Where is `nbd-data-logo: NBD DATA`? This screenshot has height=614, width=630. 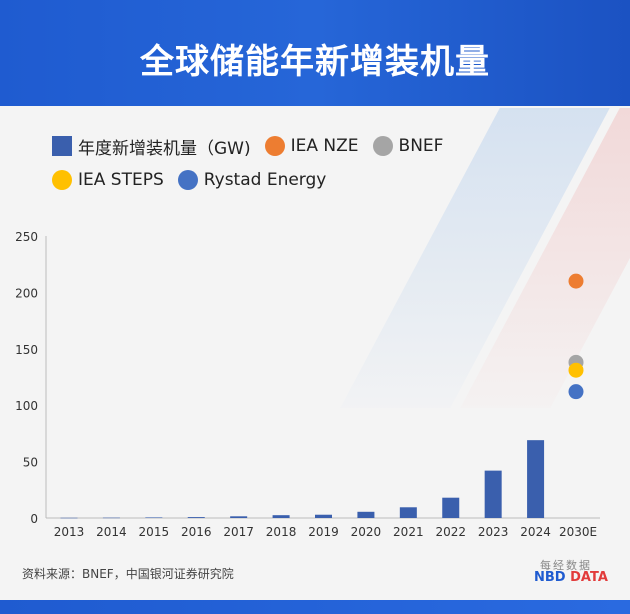
nbd-data-logo: NBD DATA is located at coordinates (571, 577).